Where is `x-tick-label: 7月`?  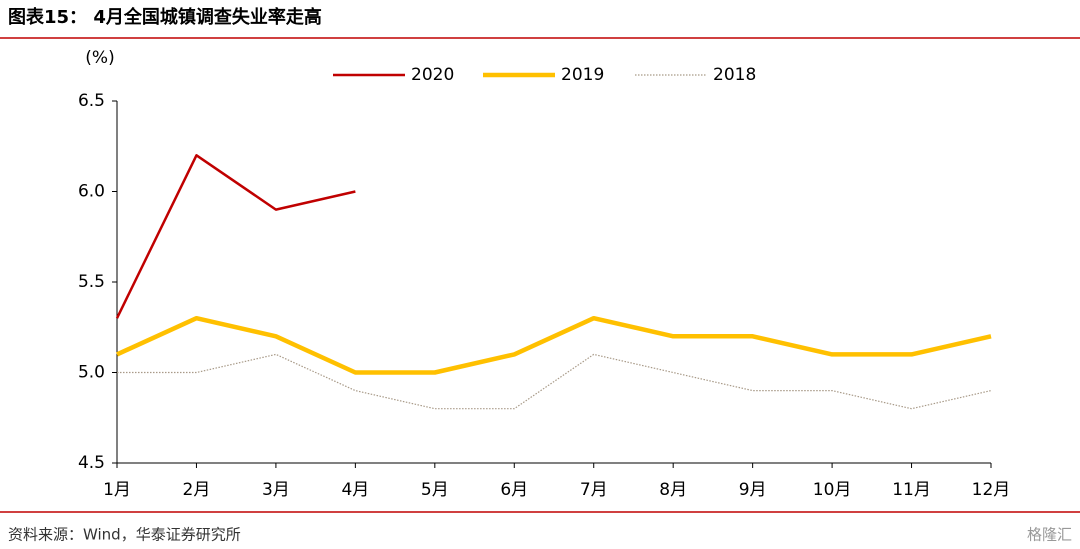 x-tick-label: 7月 is located at coordinates (594, 490).